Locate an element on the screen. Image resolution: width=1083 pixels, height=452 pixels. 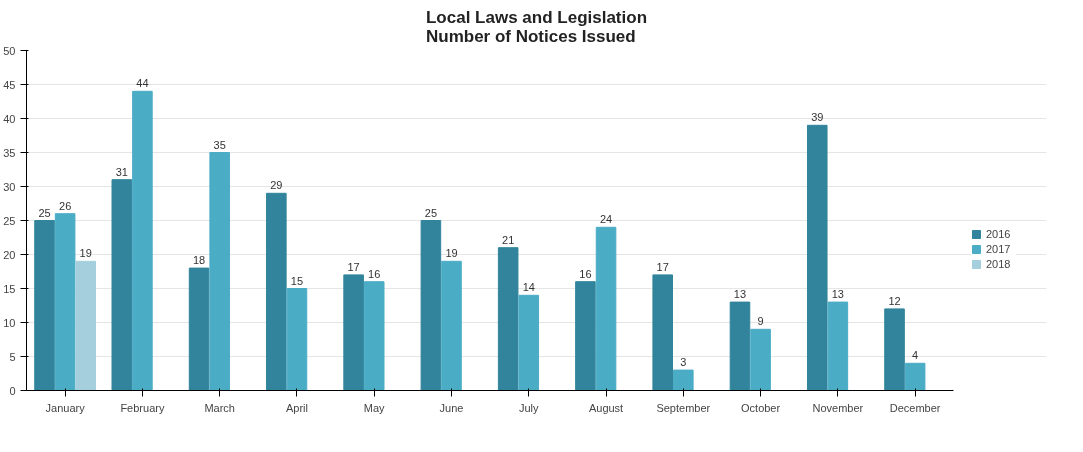
y-tick-label: 35 is located at coordinates (9, 152).